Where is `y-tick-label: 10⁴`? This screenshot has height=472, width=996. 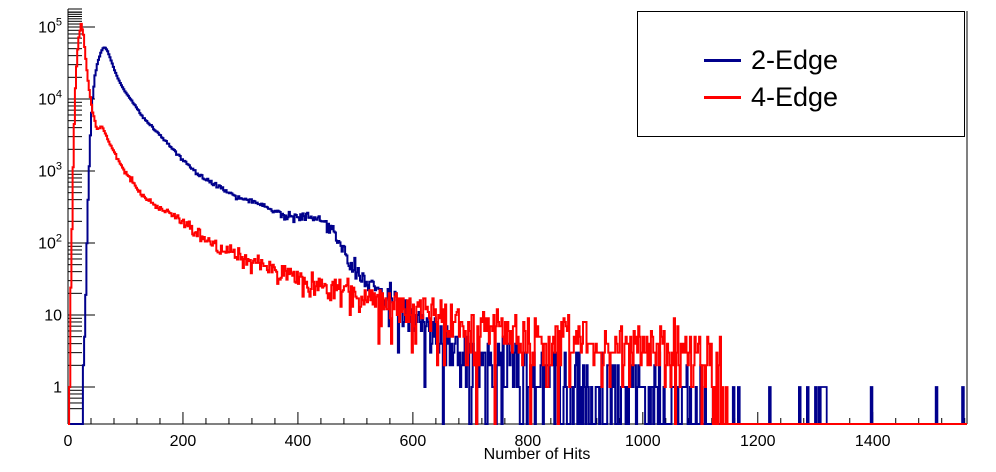
y-tick-label: 10⁴ is located at coordinates (50, 99).